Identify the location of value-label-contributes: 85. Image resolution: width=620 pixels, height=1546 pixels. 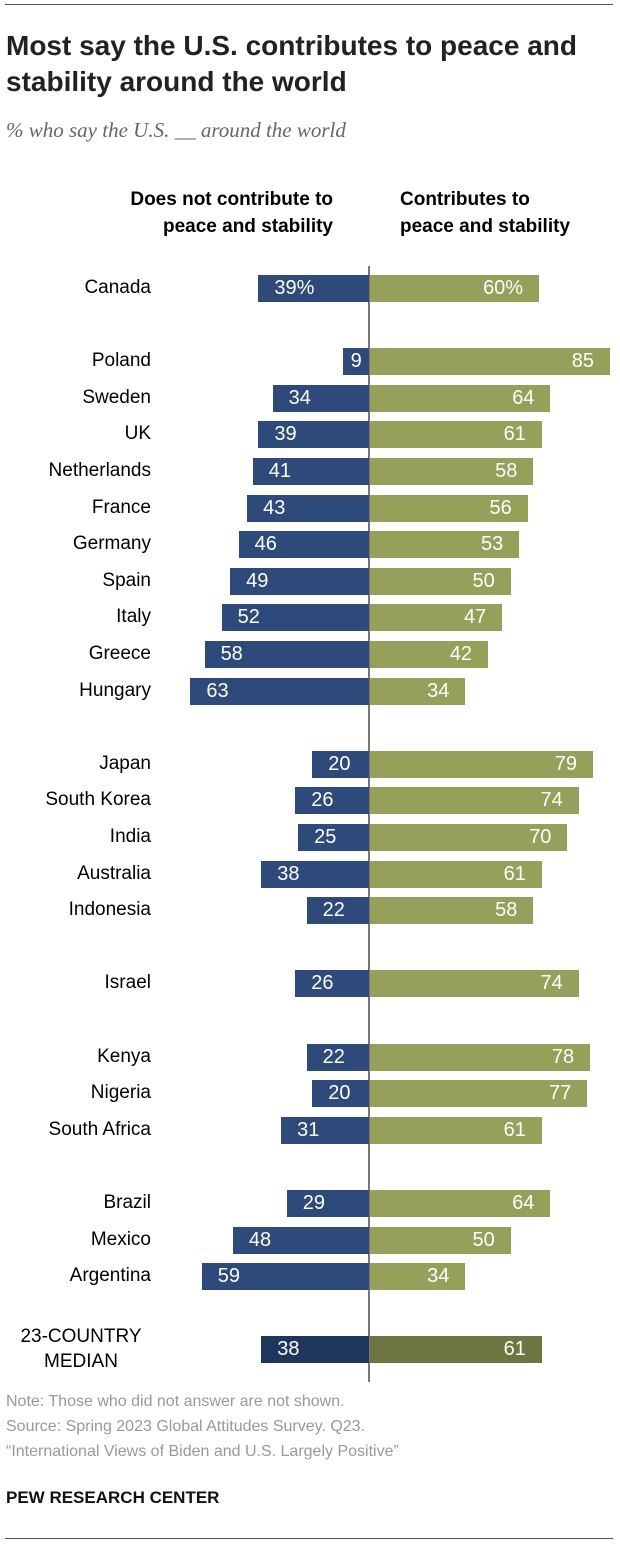
(582, 361).